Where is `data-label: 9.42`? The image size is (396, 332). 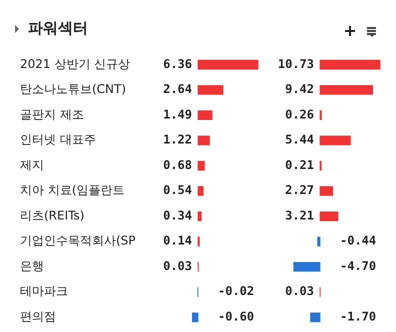
data-label: 9.42 is located at coordinates (299, 89).